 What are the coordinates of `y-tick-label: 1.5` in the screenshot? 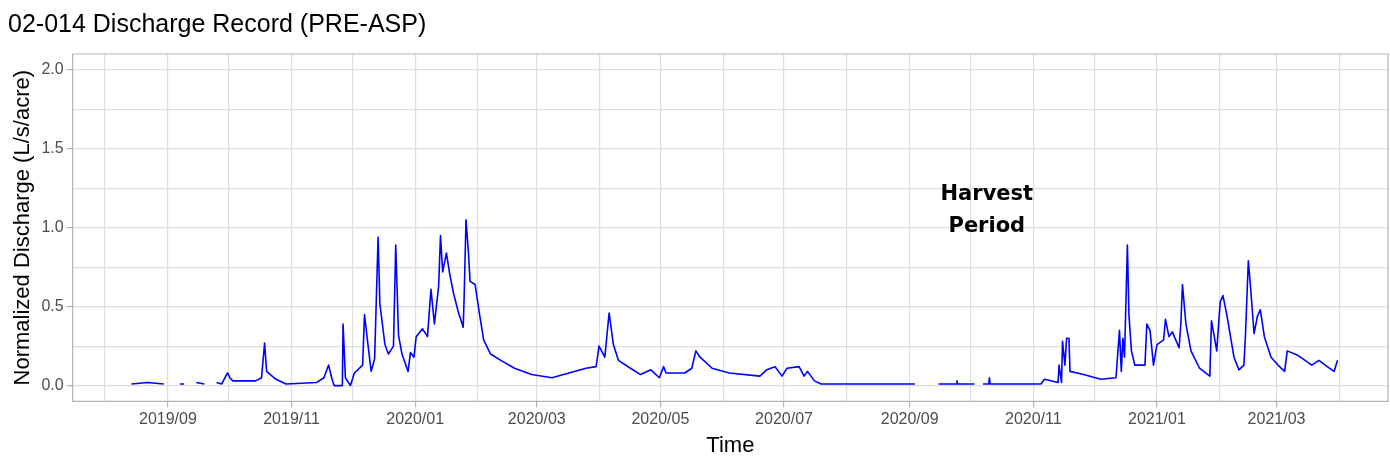 It's located at (52, 148).